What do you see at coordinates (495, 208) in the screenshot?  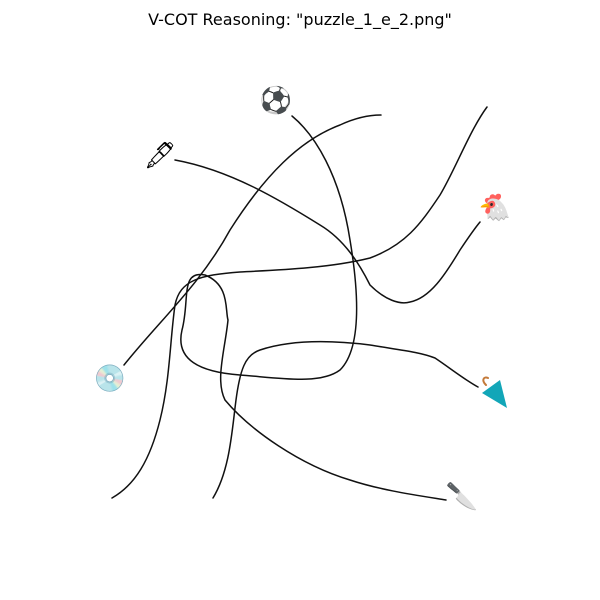 I see `chicken-icon: 🐔` at bounding box center [495, 208].